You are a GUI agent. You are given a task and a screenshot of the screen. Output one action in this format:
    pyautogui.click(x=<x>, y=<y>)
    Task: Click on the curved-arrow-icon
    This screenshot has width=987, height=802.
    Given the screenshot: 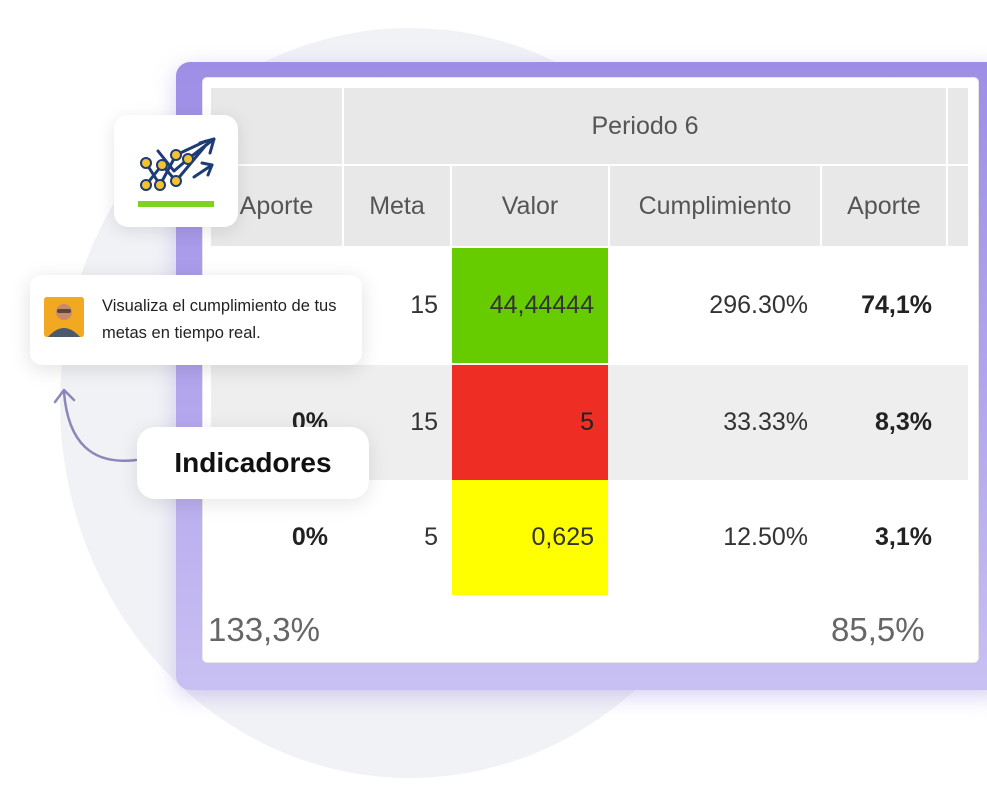 What is the action you would take?
    pyautogui.click(x=95, y=425)
    